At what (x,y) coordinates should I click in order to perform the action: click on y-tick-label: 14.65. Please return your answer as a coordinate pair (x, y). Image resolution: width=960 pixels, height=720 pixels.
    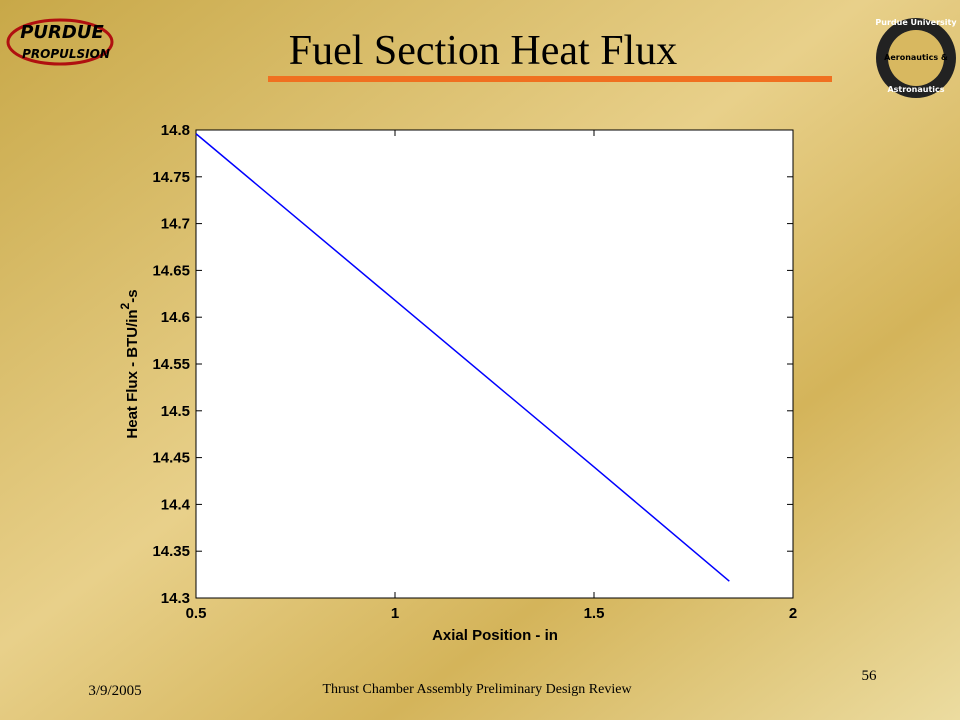
    Looking at the image, I should click on (171, 270).